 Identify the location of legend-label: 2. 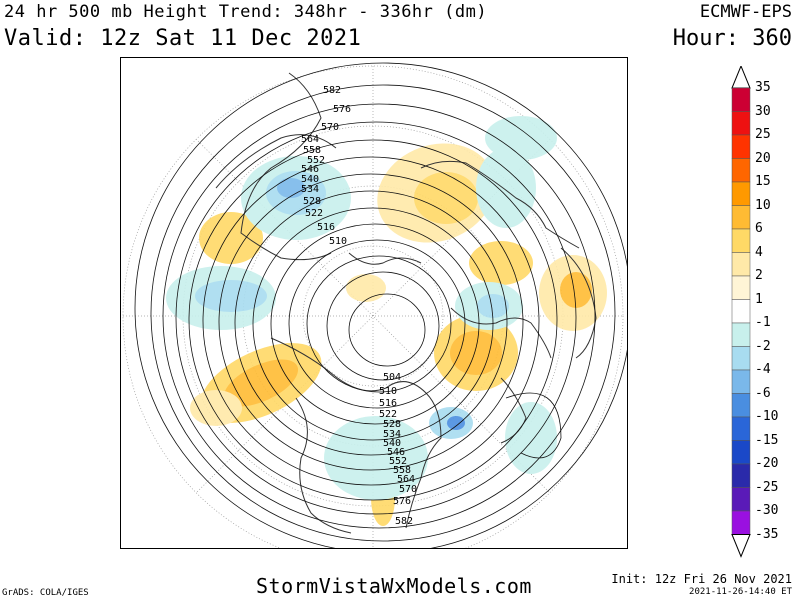
(759, 275).